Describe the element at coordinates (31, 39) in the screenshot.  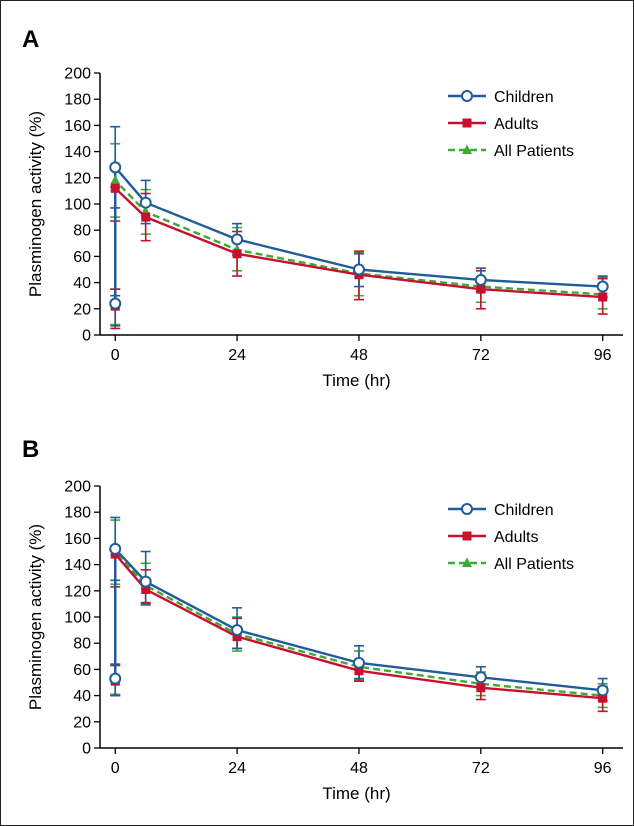
I see `panel-label-a: A` at that location.